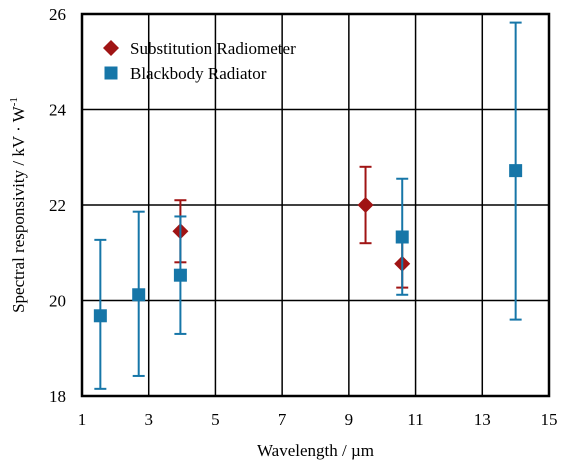 The height and width of the screenshot is (469, 563). Describe the element at coordinates (318, 419) in the screenshot. I see `x-axis-tick-labels: 1 3 5 7 9 11 13 15` at that location.